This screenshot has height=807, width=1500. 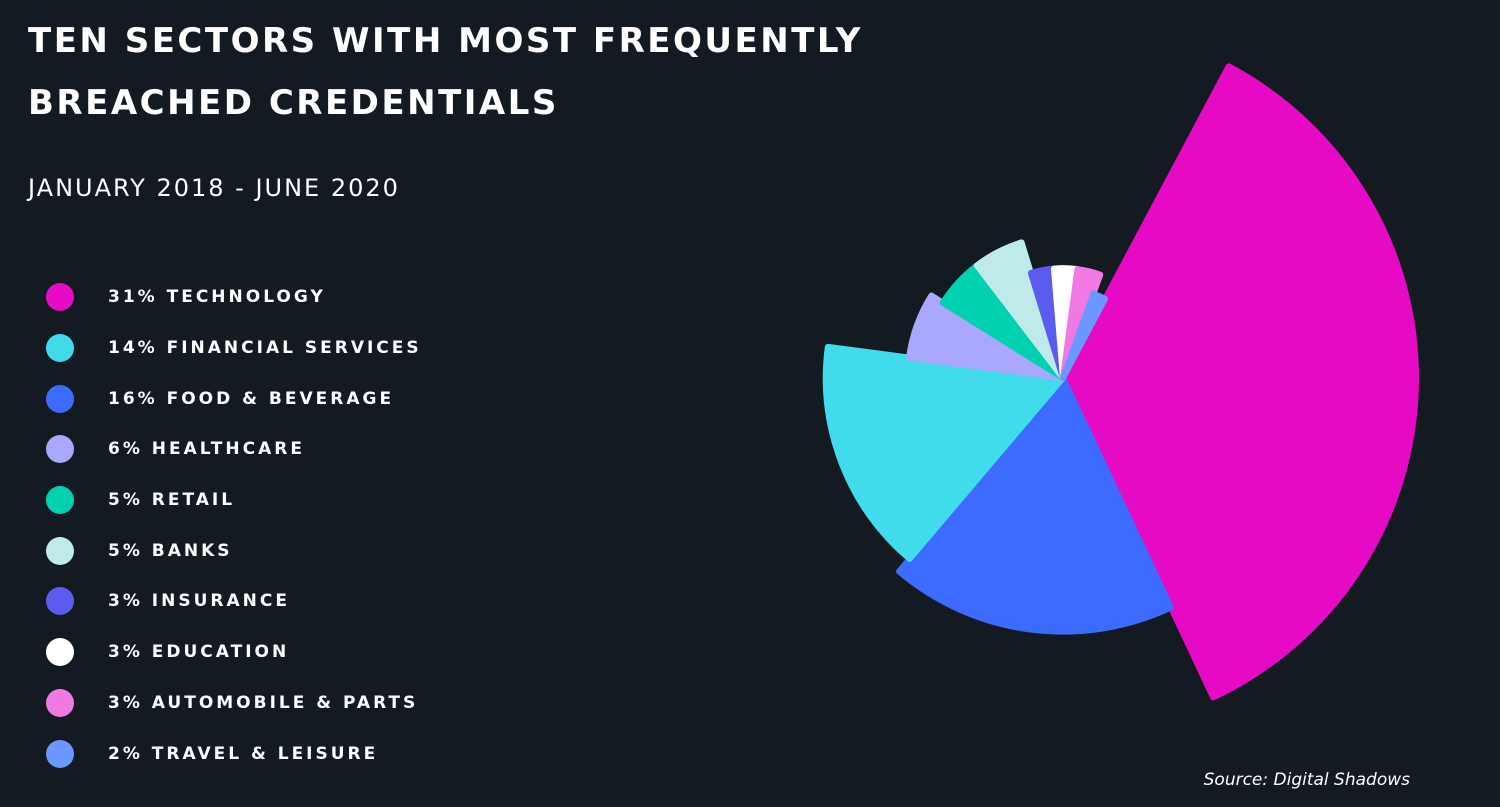 I want to click on pie-slice-travel-leisure, so click(x=1084, y=335).